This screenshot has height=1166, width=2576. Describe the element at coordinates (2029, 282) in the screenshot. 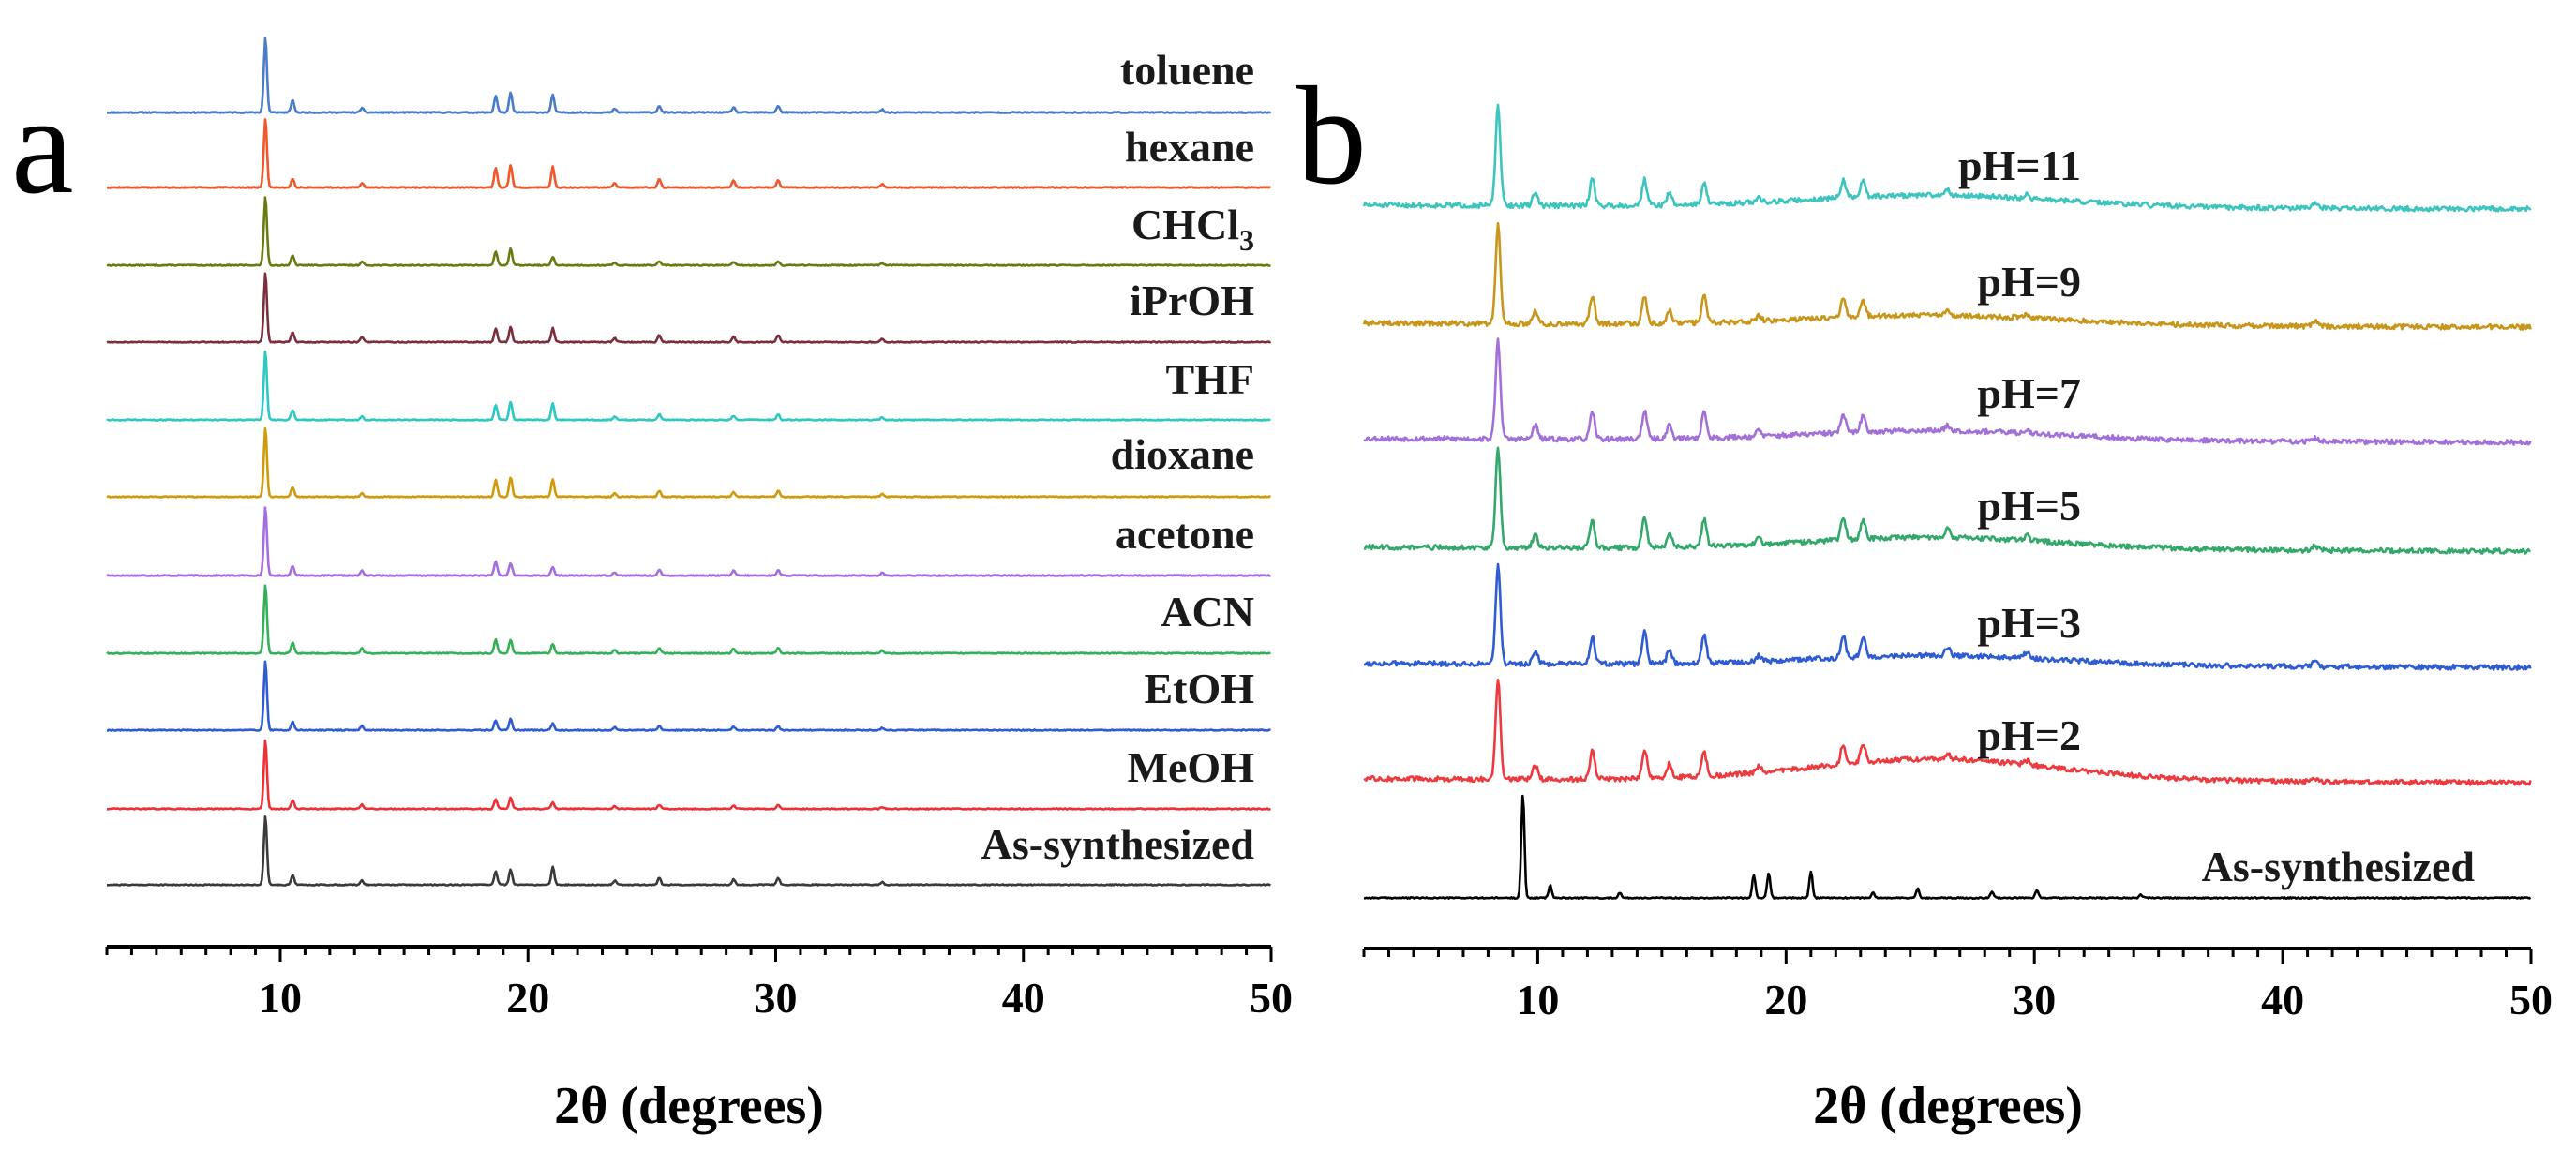

I see `panel-b-label-ph-9: pH=9` at that location.